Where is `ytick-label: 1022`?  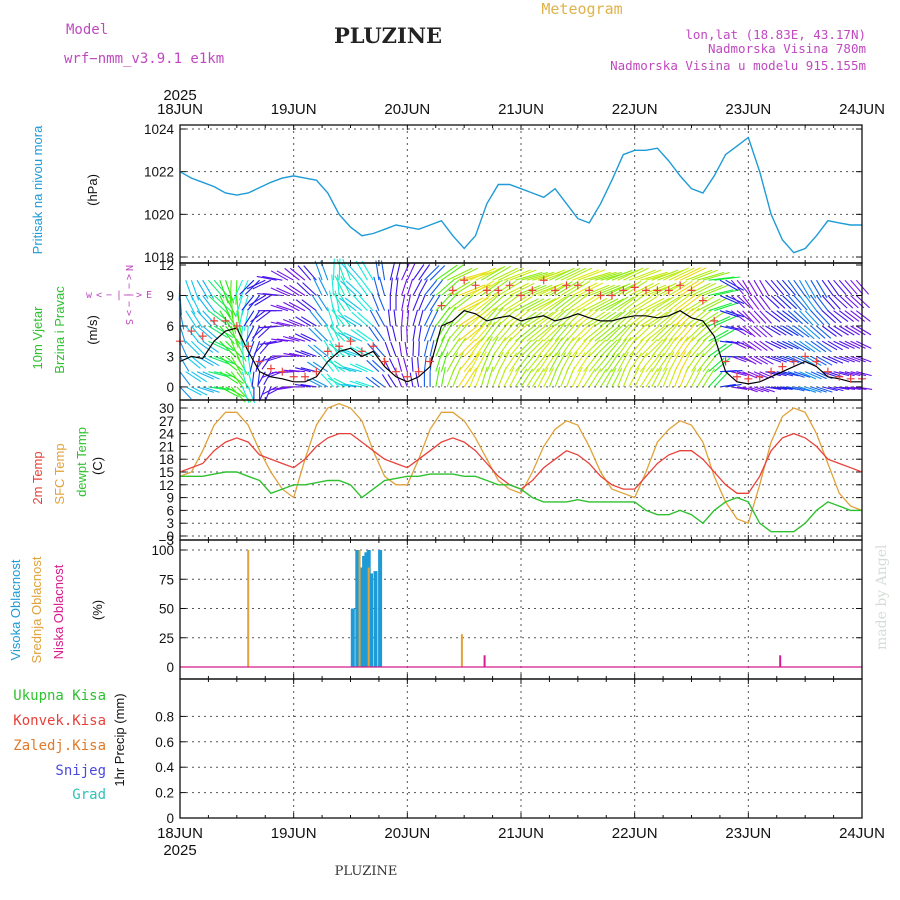 ytick-label: 1022 is located at coordinates (159, 172).